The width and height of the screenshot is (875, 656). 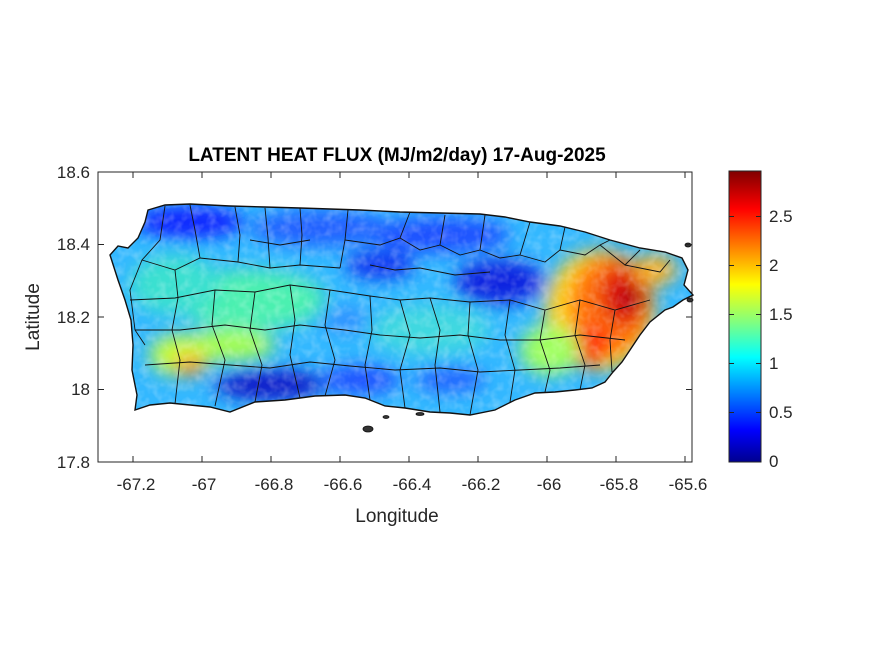 I want to click on colorbar-tick-label: 1, so click(x=773, y=363).